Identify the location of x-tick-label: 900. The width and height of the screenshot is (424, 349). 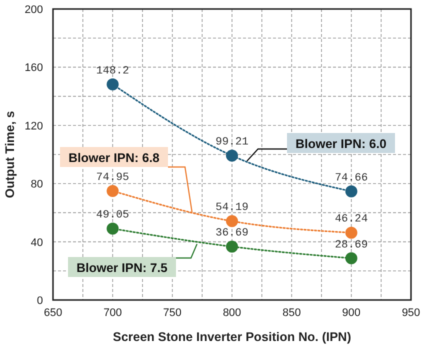
(351, 313).